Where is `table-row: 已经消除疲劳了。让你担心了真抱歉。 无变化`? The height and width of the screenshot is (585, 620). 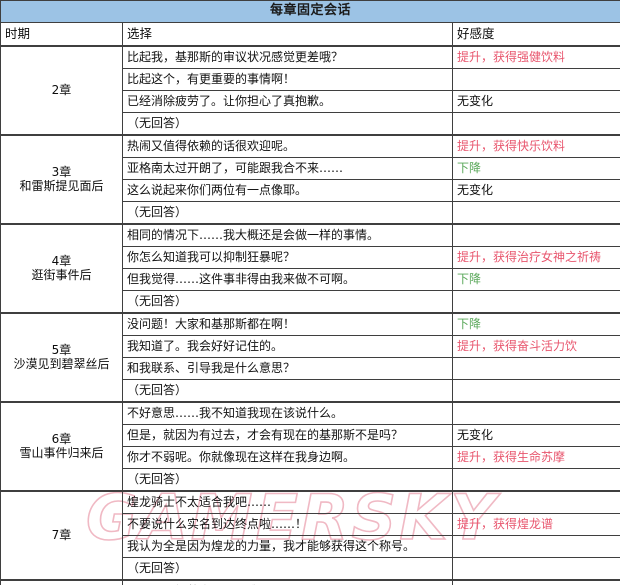 table-row: 已经消除疲劳了。让你担心了真抱歉。 无变化 is located at coordinates (310, 101).